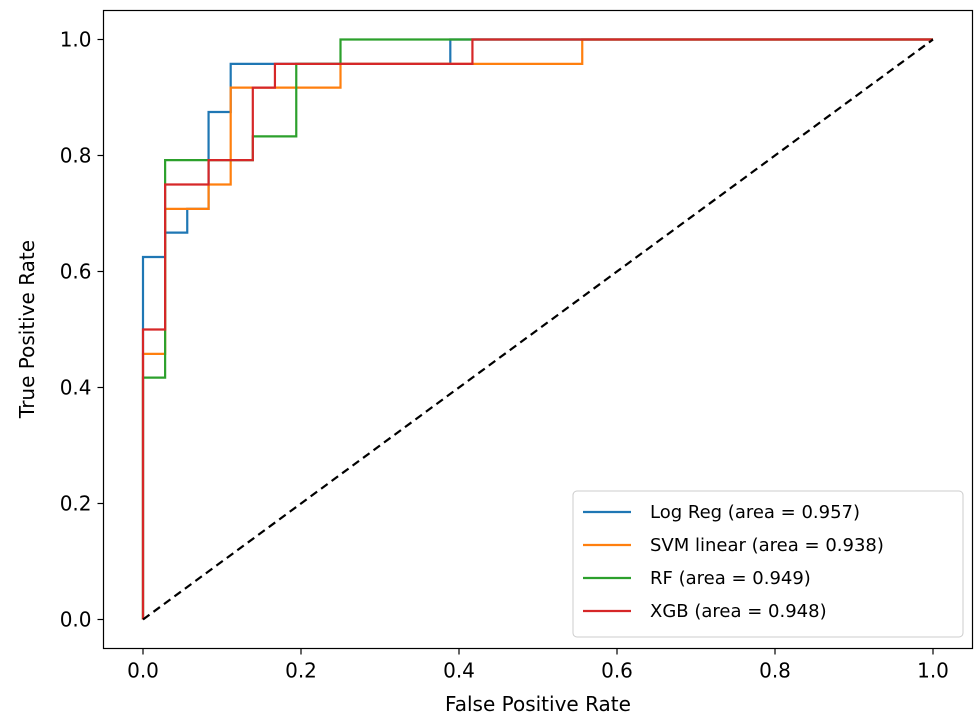  Describe the element at coordinates (755, 512) in the screenshot. I see `legend-entry-label: Log Reg (area = 0.957)` at that location.